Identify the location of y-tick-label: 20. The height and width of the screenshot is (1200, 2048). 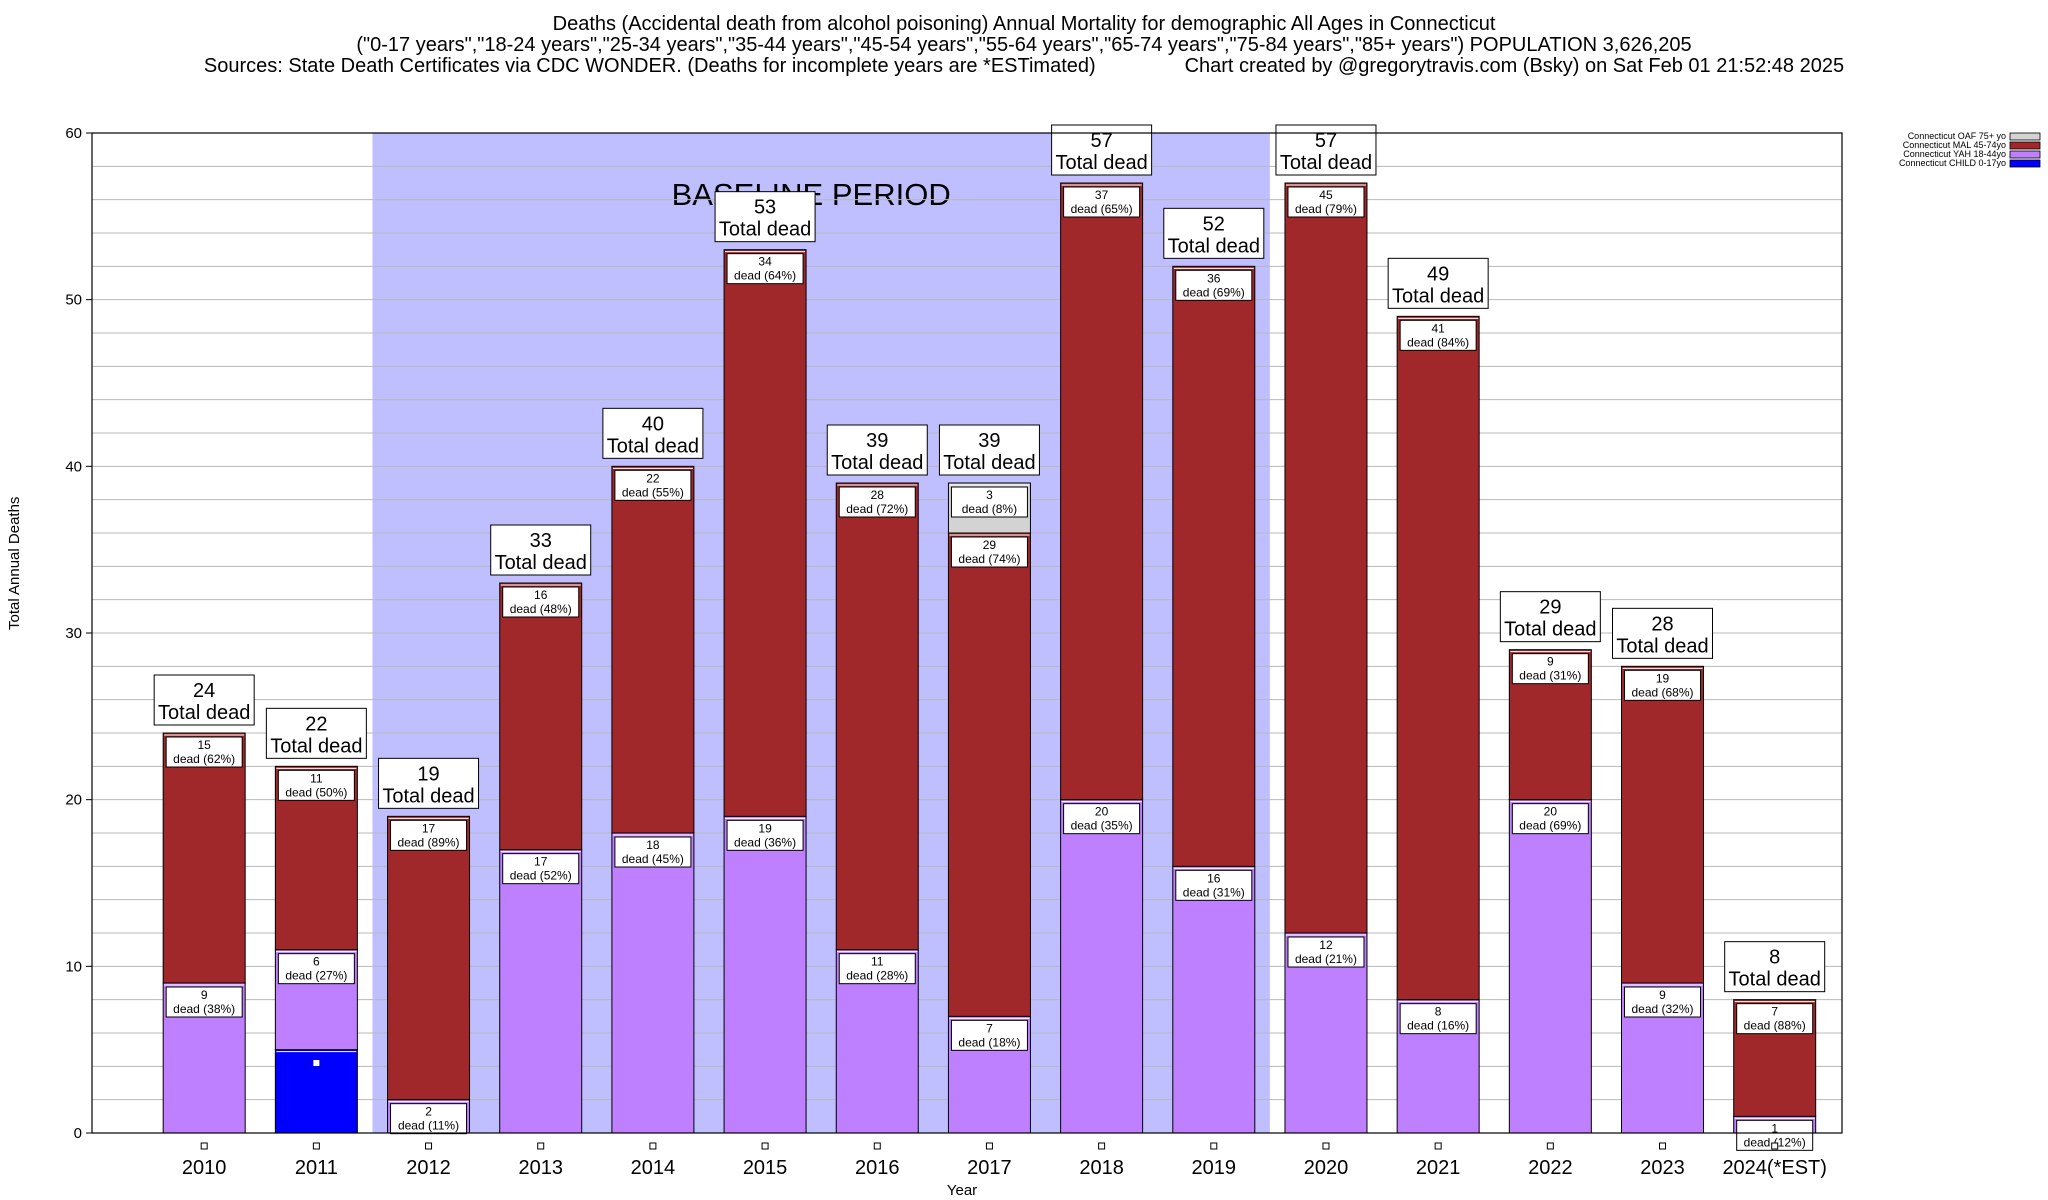
(73, 800).